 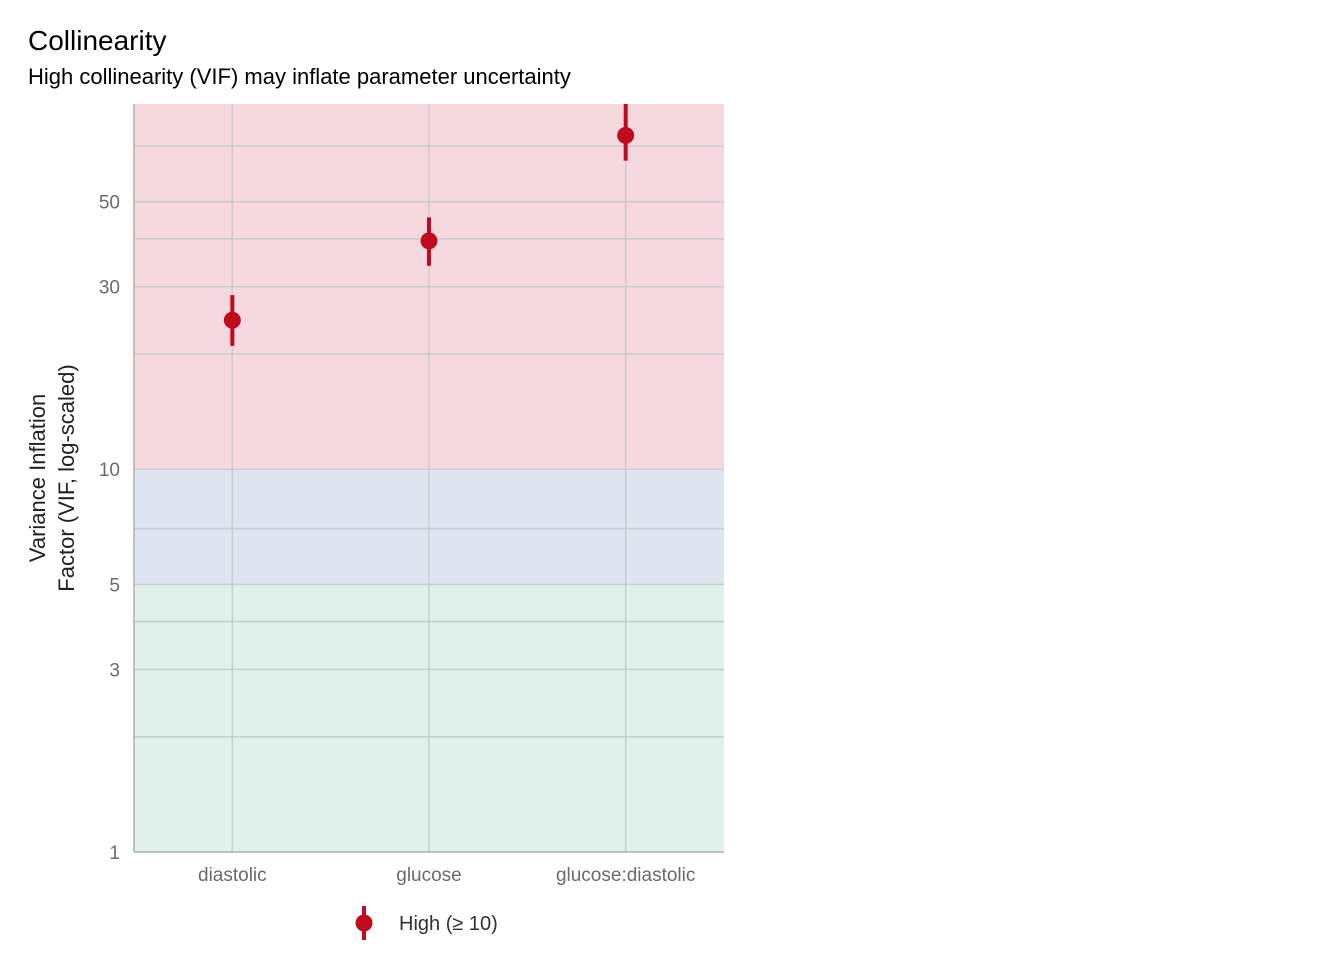 What do you see at coordinates (625, 875) in the screenshot?
I see `x-tick-label: glucose:diastolic` at bounding box center [625, 875].